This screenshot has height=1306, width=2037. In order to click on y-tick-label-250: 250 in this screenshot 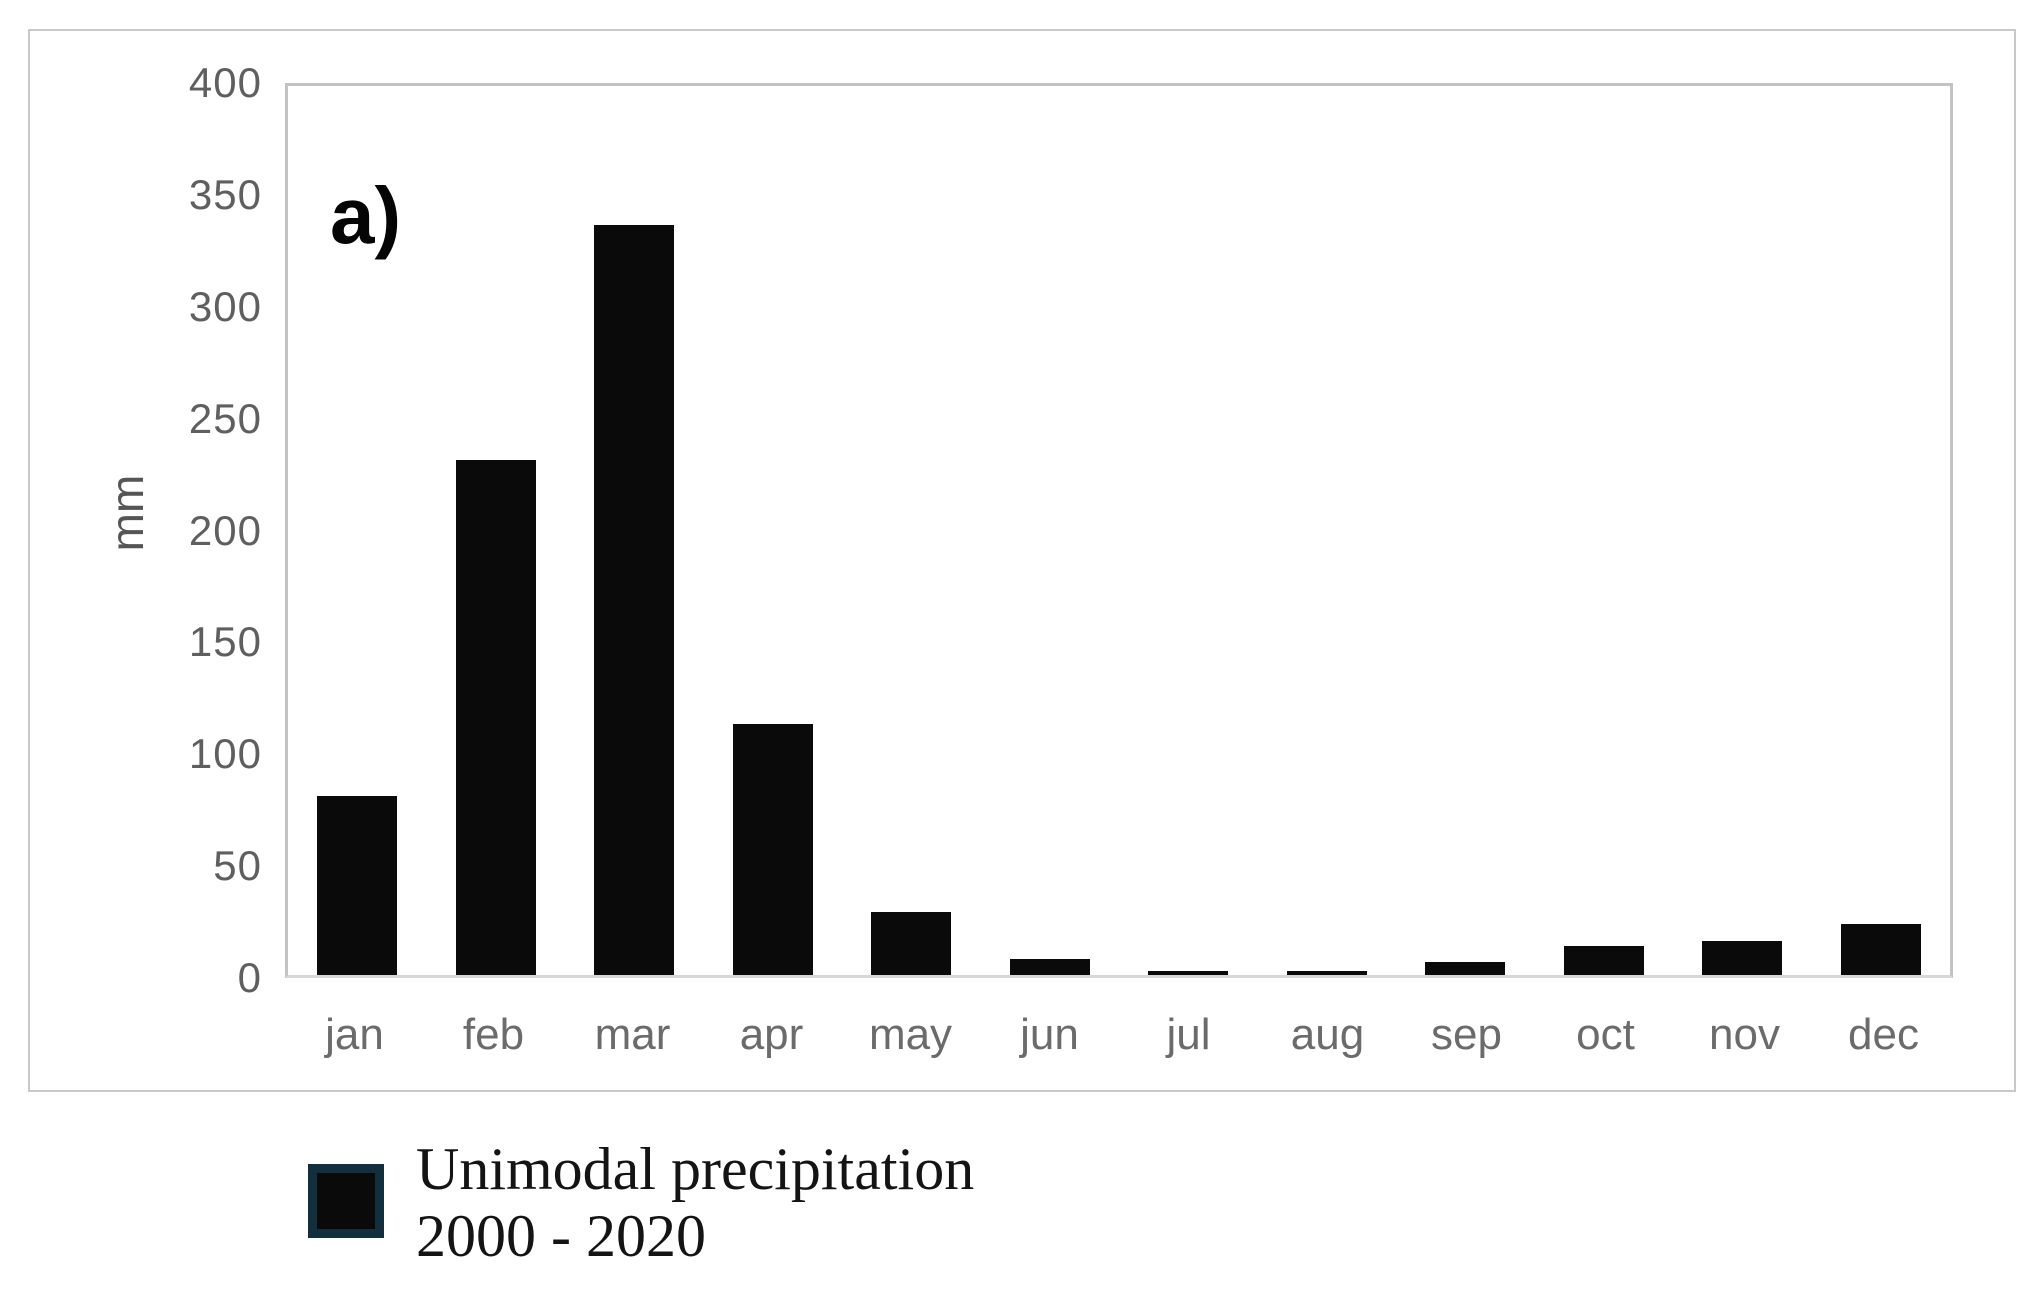, I will do `click(225, 418)`.